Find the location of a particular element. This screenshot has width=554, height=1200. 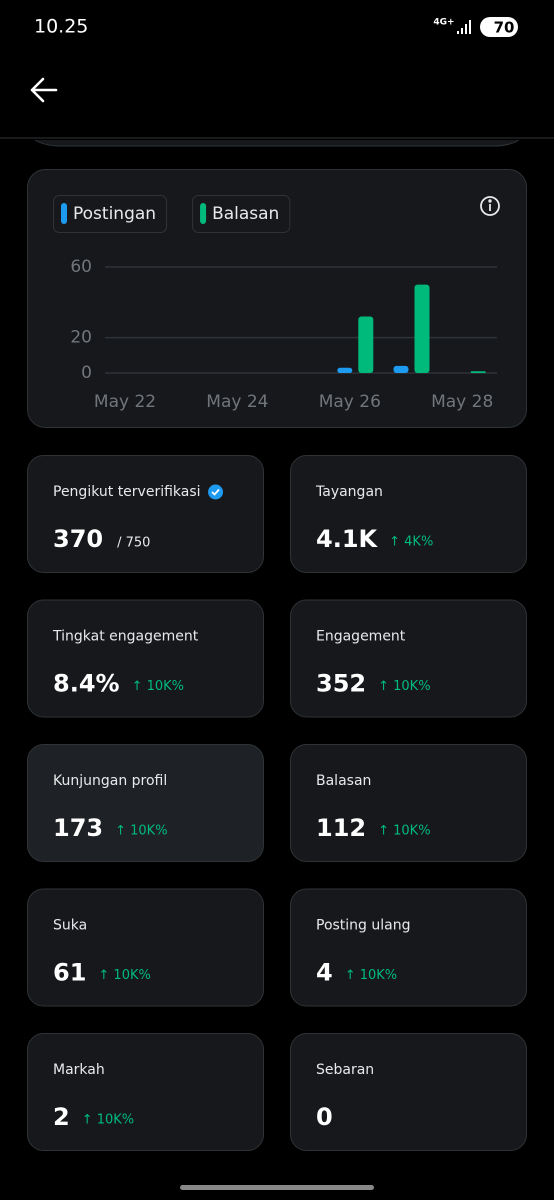

status-time: 10.25 is located at coordinates (61, 27).